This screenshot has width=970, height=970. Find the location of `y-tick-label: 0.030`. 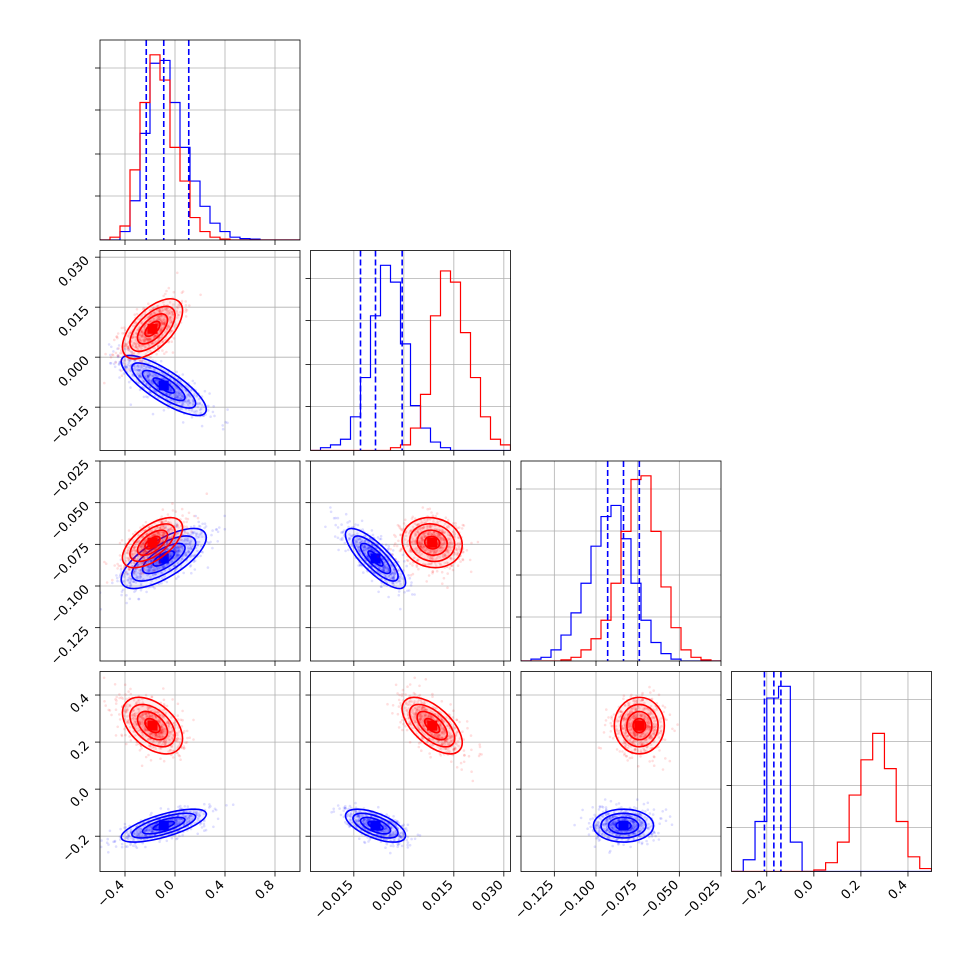

y-tick-label: 0.030 is located at coordinates (74, 271).